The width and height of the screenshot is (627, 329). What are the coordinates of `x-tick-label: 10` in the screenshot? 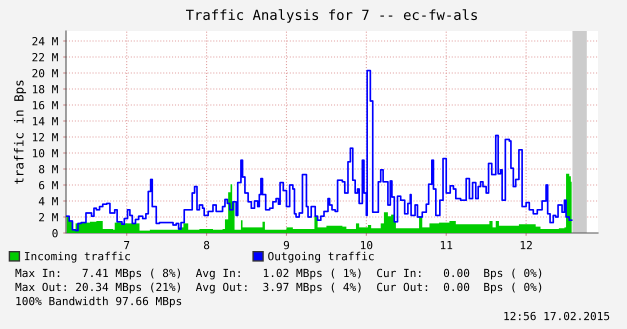 It's located at (366, 245).